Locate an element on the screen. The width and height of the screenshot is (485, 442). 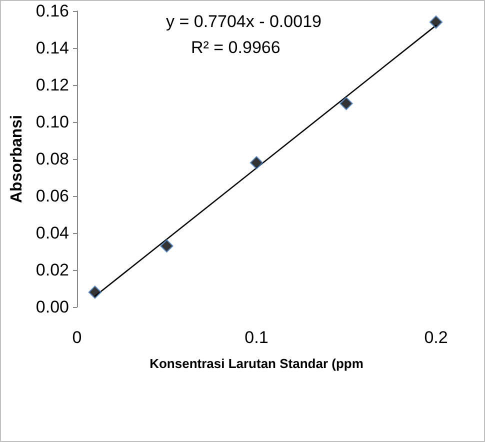
annotation: y = 0.7704x - 0.0019 is located at coordinates (244, 21).